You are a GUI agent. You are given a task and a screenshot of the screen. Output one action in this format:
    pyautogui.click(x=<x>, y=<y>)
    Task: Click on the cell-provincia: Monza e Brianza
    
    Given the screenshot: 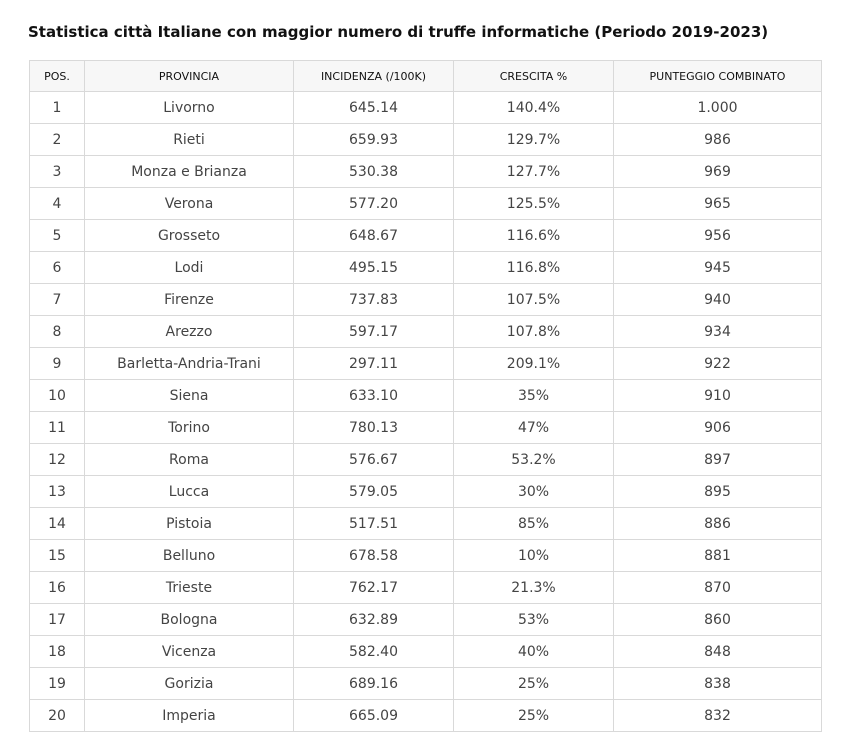 What is the action you would take?
    pyautogui.click(x=189, y=171)
    